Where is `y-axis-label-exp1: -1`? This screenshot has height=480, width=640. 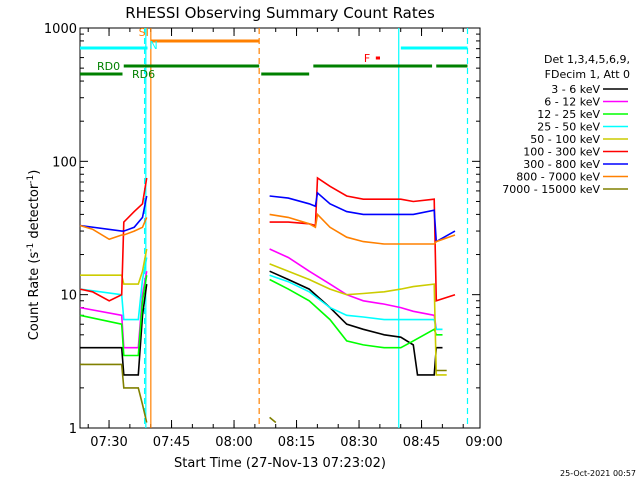
y-axis-label-exp1: -1 is located at coordinates (31, 247).